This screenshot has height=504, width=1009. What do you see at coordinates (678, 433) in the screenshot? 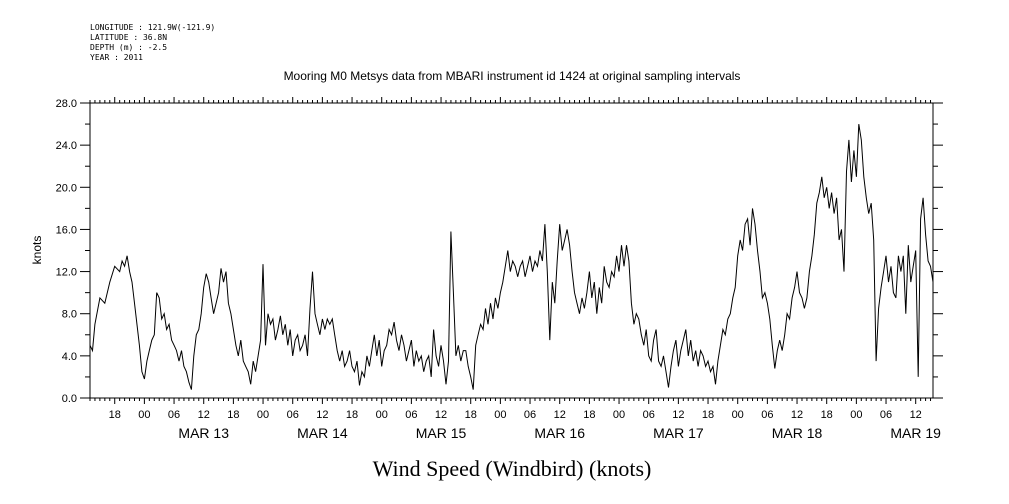
I see `x-day-label: MAR 17` at bounding box center [678, 433].